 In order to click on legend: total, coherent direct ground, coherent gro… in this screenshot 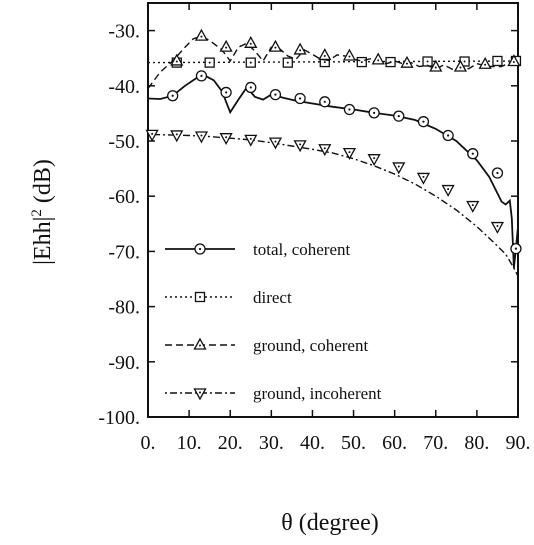, I will do `click(273, 321)`.